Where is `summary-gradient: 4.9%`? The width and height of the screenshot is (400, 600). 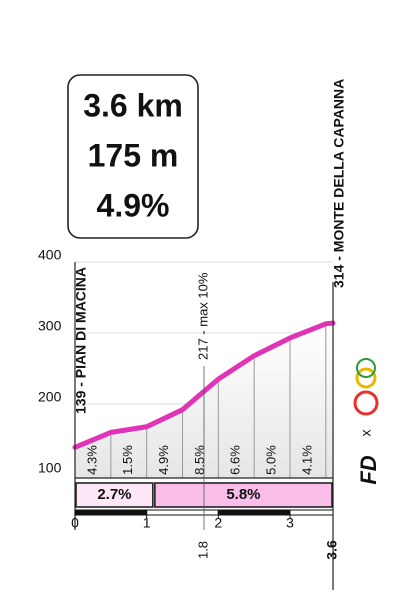
summary-gradient: 4.9% is located at coordinates (133, 205).